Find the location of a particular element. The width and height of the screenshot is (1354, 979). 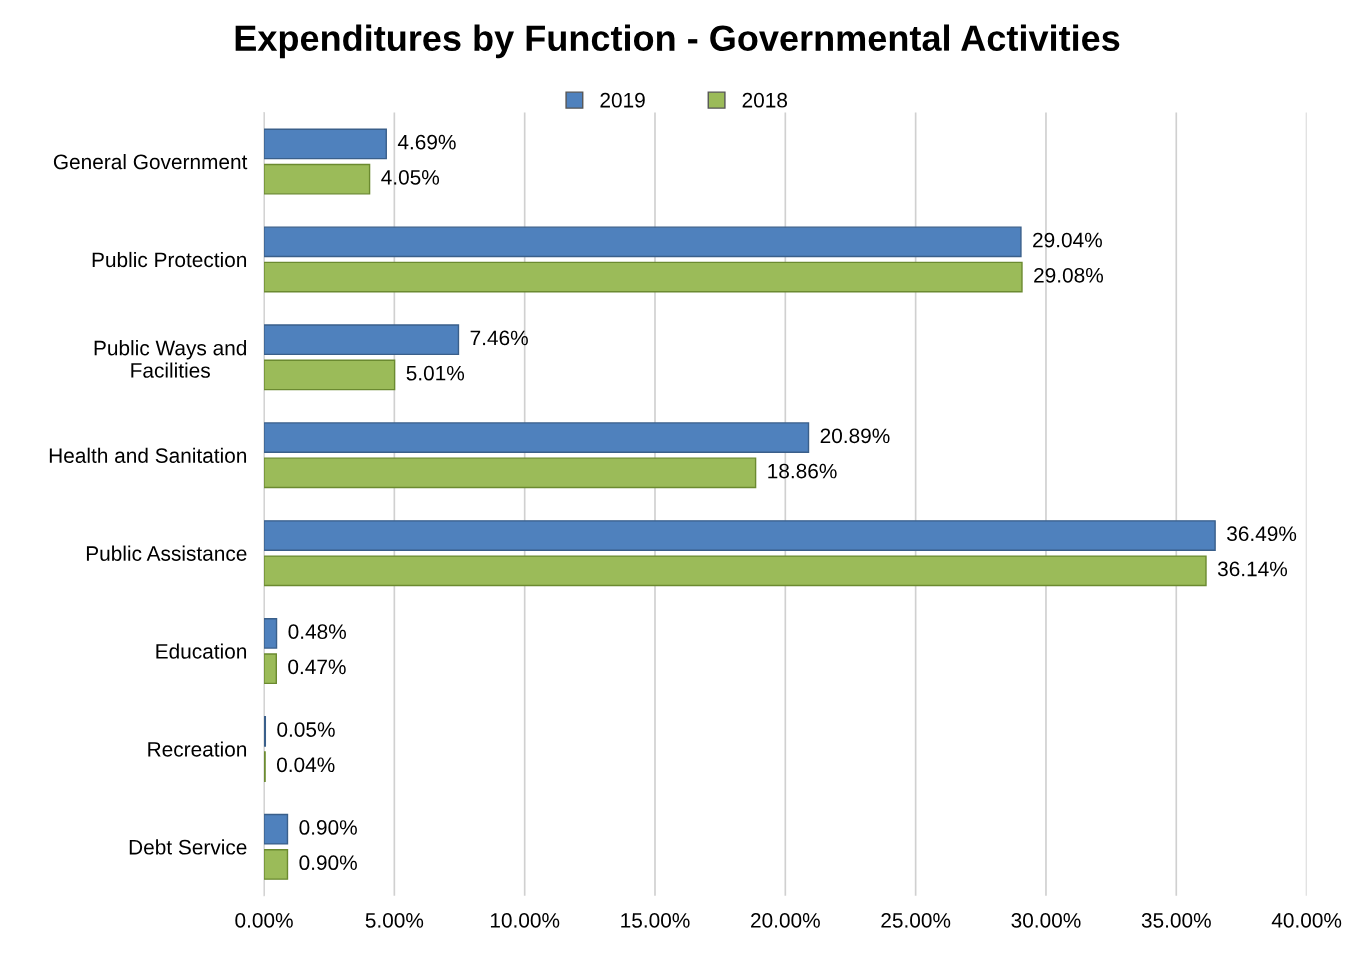

y-tick-label: Public Assistance is located at coordinates (166, 553).